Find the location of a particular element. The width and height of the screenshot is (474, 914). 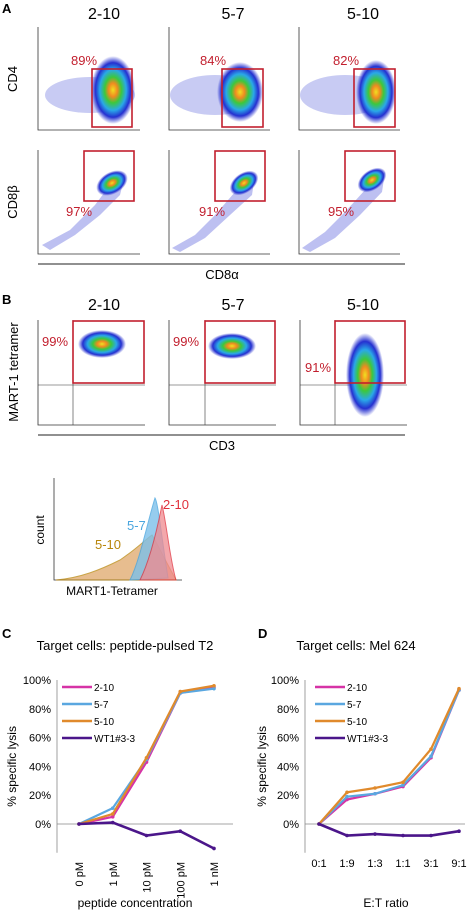

gate-percent: 89% is located at coordinates (84, 60).